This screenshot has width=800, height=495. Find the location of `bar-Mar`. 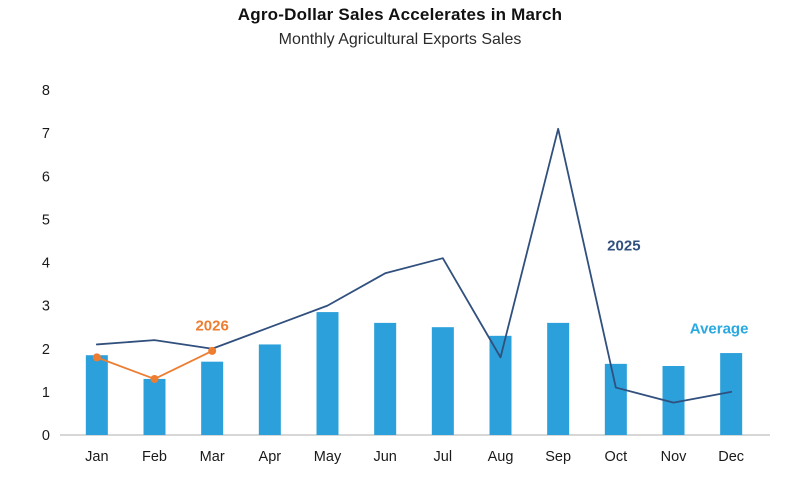

bar-Mar is located at coordinates (212, 398).